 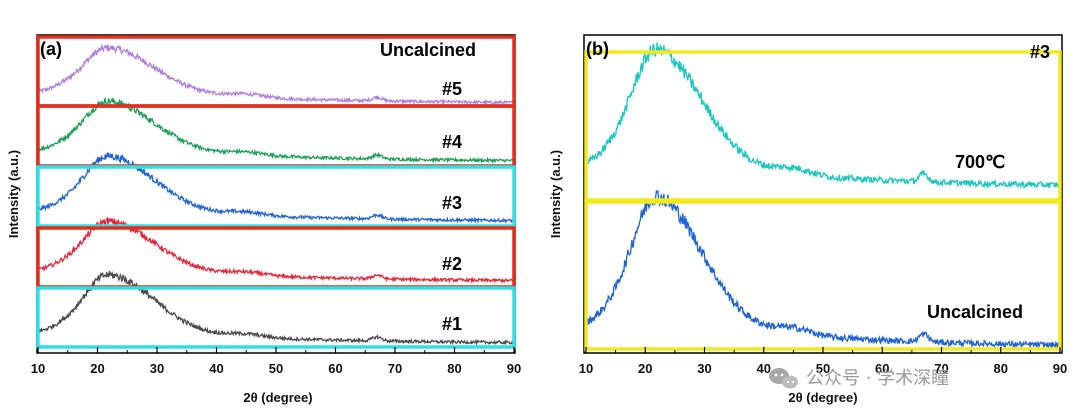 I want to click on sample-3-annotation-b: #3, so click(x=1040, y=52).